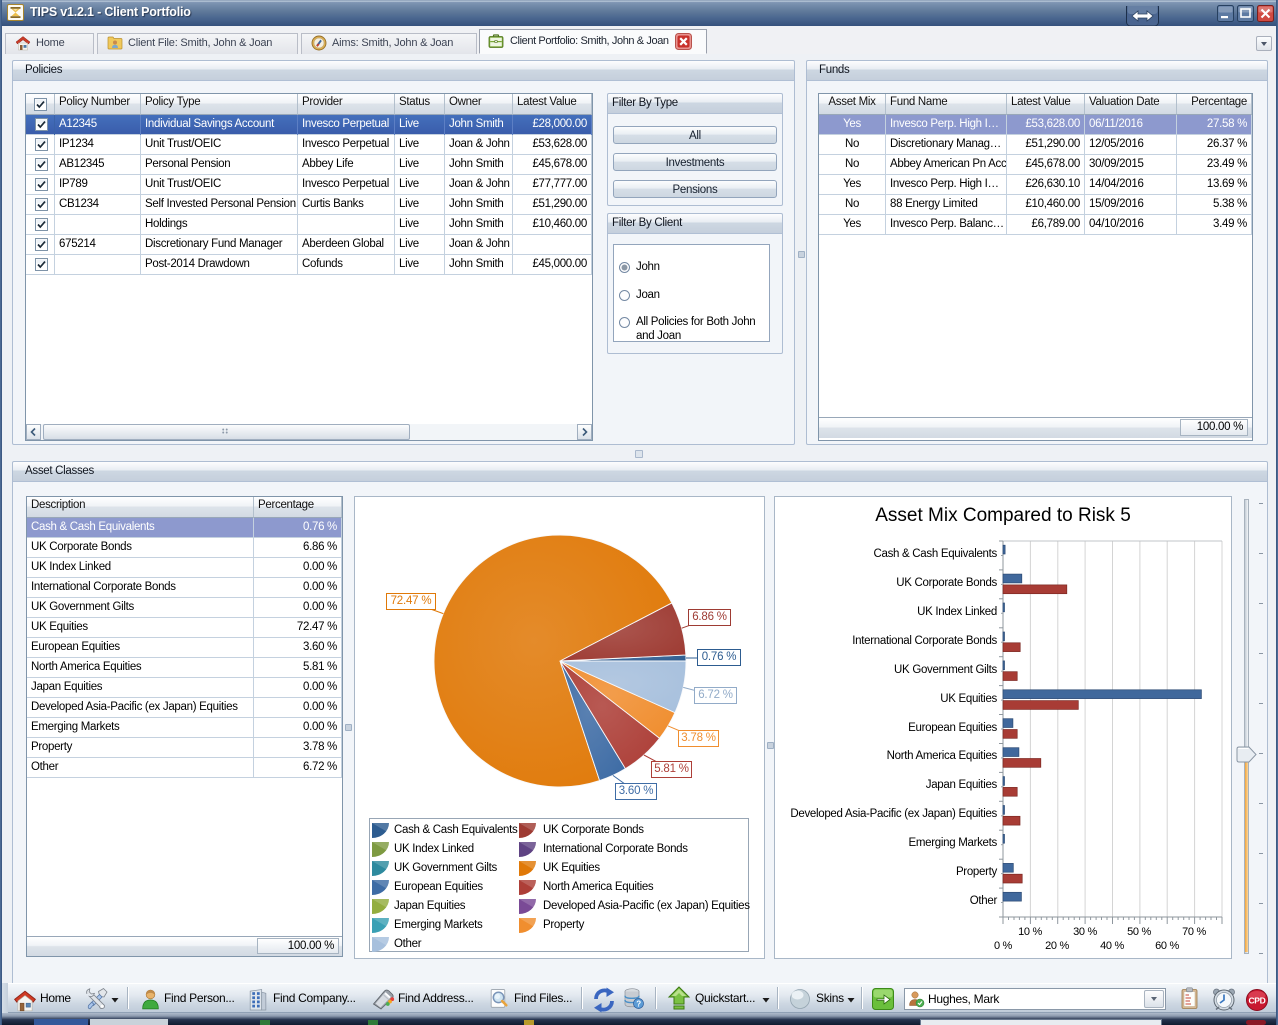  What do you see at coordinates (1256, 1001) in the screenshot?
I see `svg-text: CPD` at bounding box center [1256, 1001].